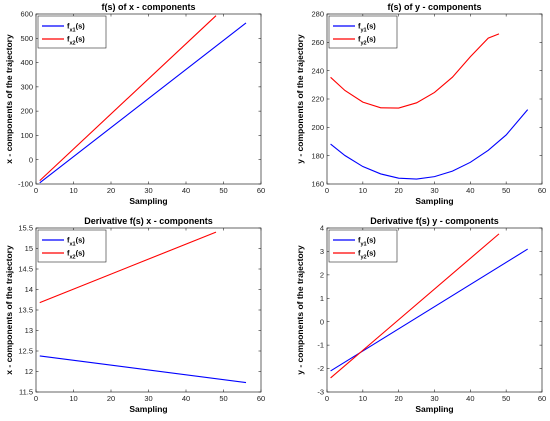 The width and height of the screenshot is (550, 421). I want to click on legend-entry: fx2(s), so click(76, 255).